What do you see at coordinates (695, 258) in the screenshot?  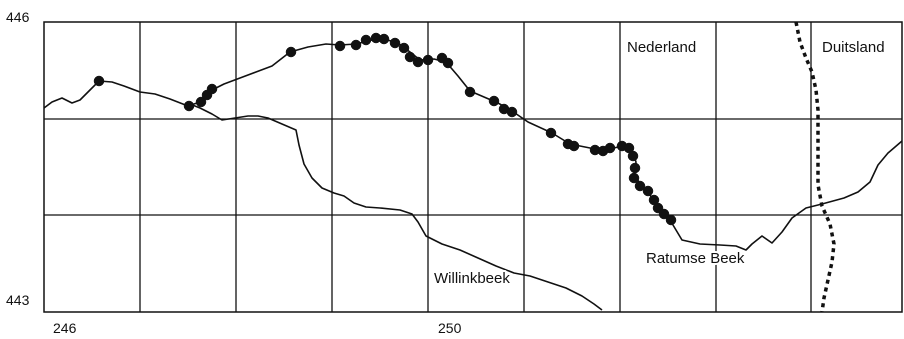 I see `label-ratumse-beek: Ratumse Beek` at bounding box center [695, 258].